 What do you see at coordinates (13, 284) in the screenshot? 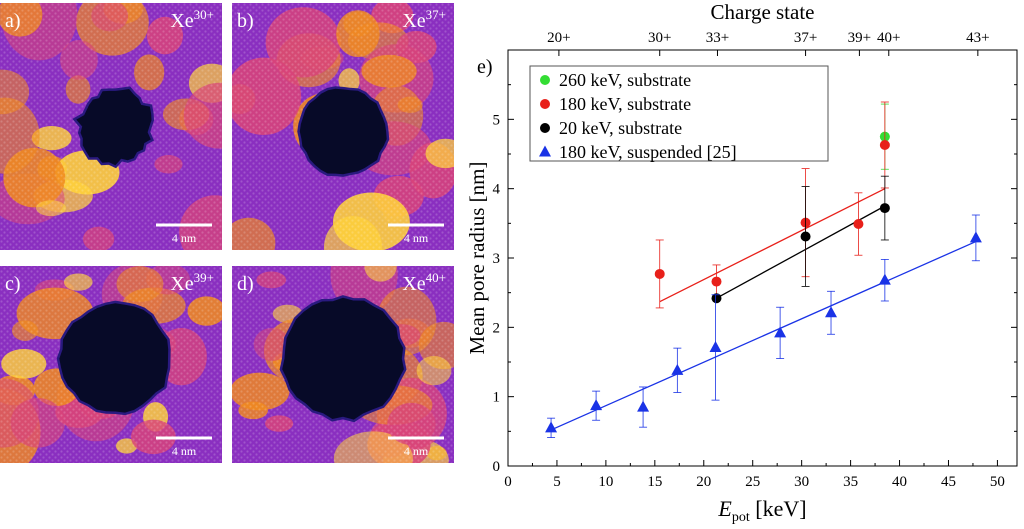
I see `panel-label: c)` at bounding box center [13, 284].